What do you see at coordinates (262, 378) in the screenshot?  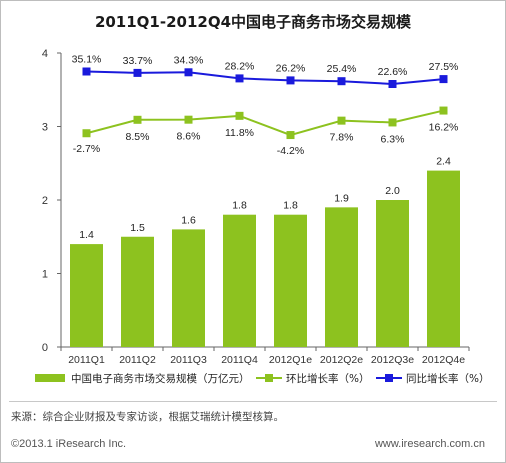 I see `legend: 中国电子商务市场交易规模（万亿元） 环比增长率（%） 同比增长率（%）` at bounding box center [262, 378].